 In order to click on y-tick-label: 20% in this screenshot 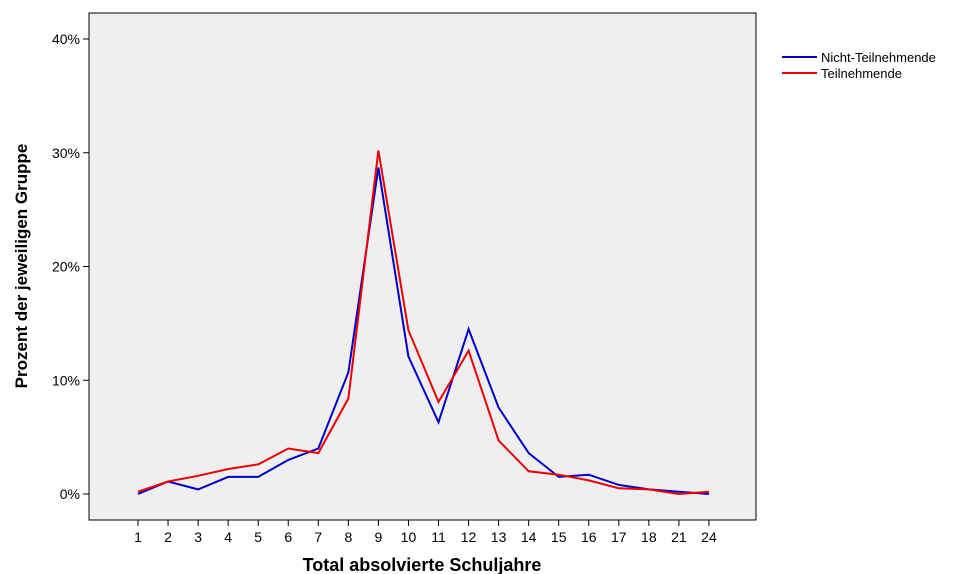, I will do `click(66, 267)`.